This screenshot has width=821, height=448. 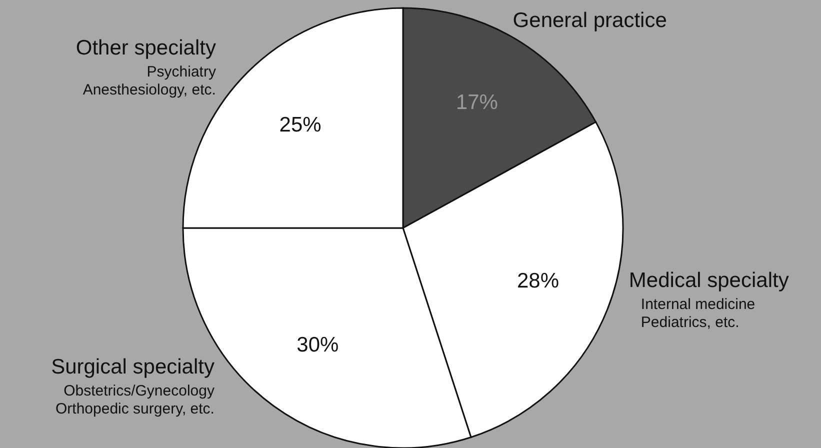 I want to click on data-label: 30%, so click(x=317, y=344).